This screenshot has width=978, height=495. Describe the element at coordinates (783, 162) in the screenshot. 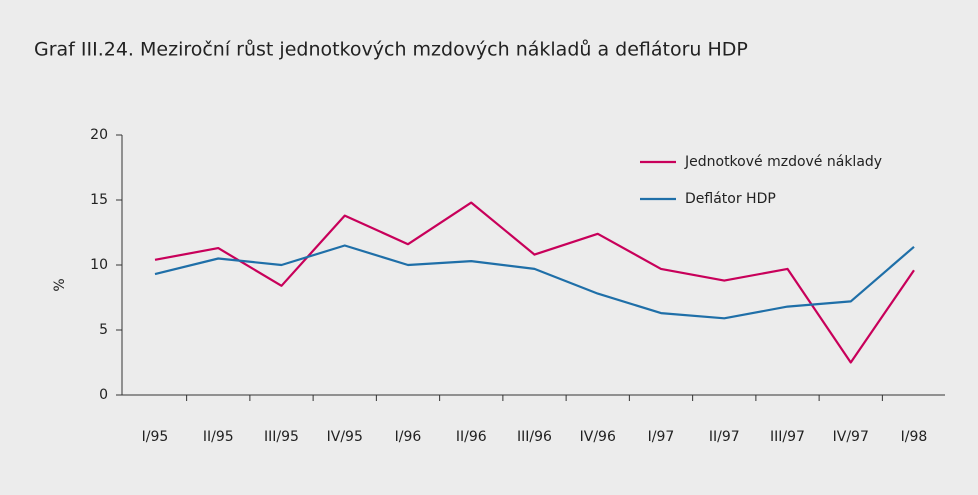

I see `legend-label: Jednotkové mzdové náklady` at that location.